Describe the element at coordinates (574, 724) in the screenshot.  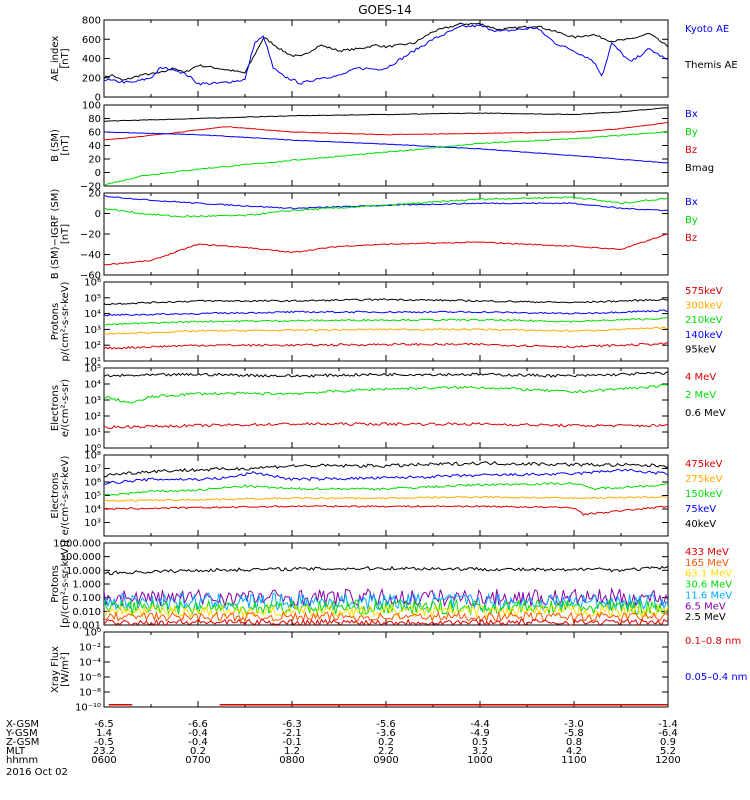
I see `ephemeris-value: -3.0` at that location.